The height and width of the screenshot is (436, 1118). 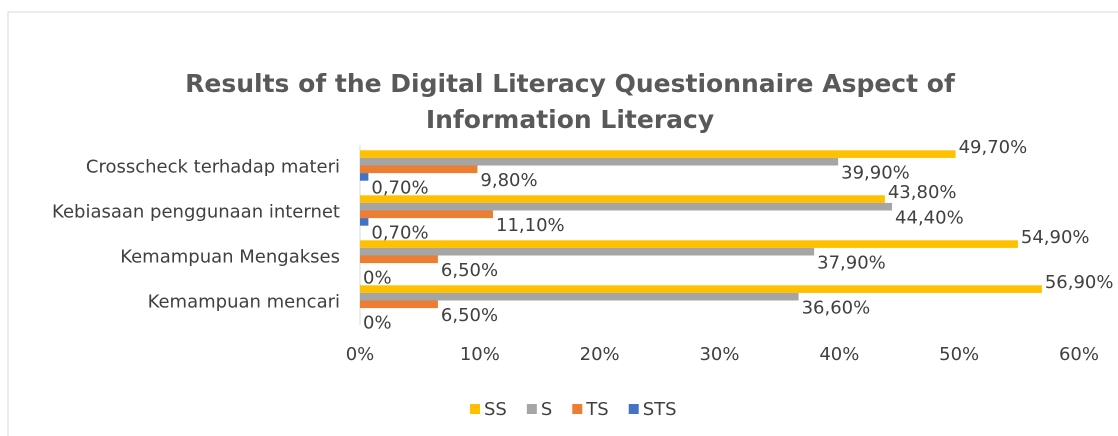 What do you see at coordinates (495, 409) in the screenshot?
I see `legend-label: SS` at bounding box center [495, 409].